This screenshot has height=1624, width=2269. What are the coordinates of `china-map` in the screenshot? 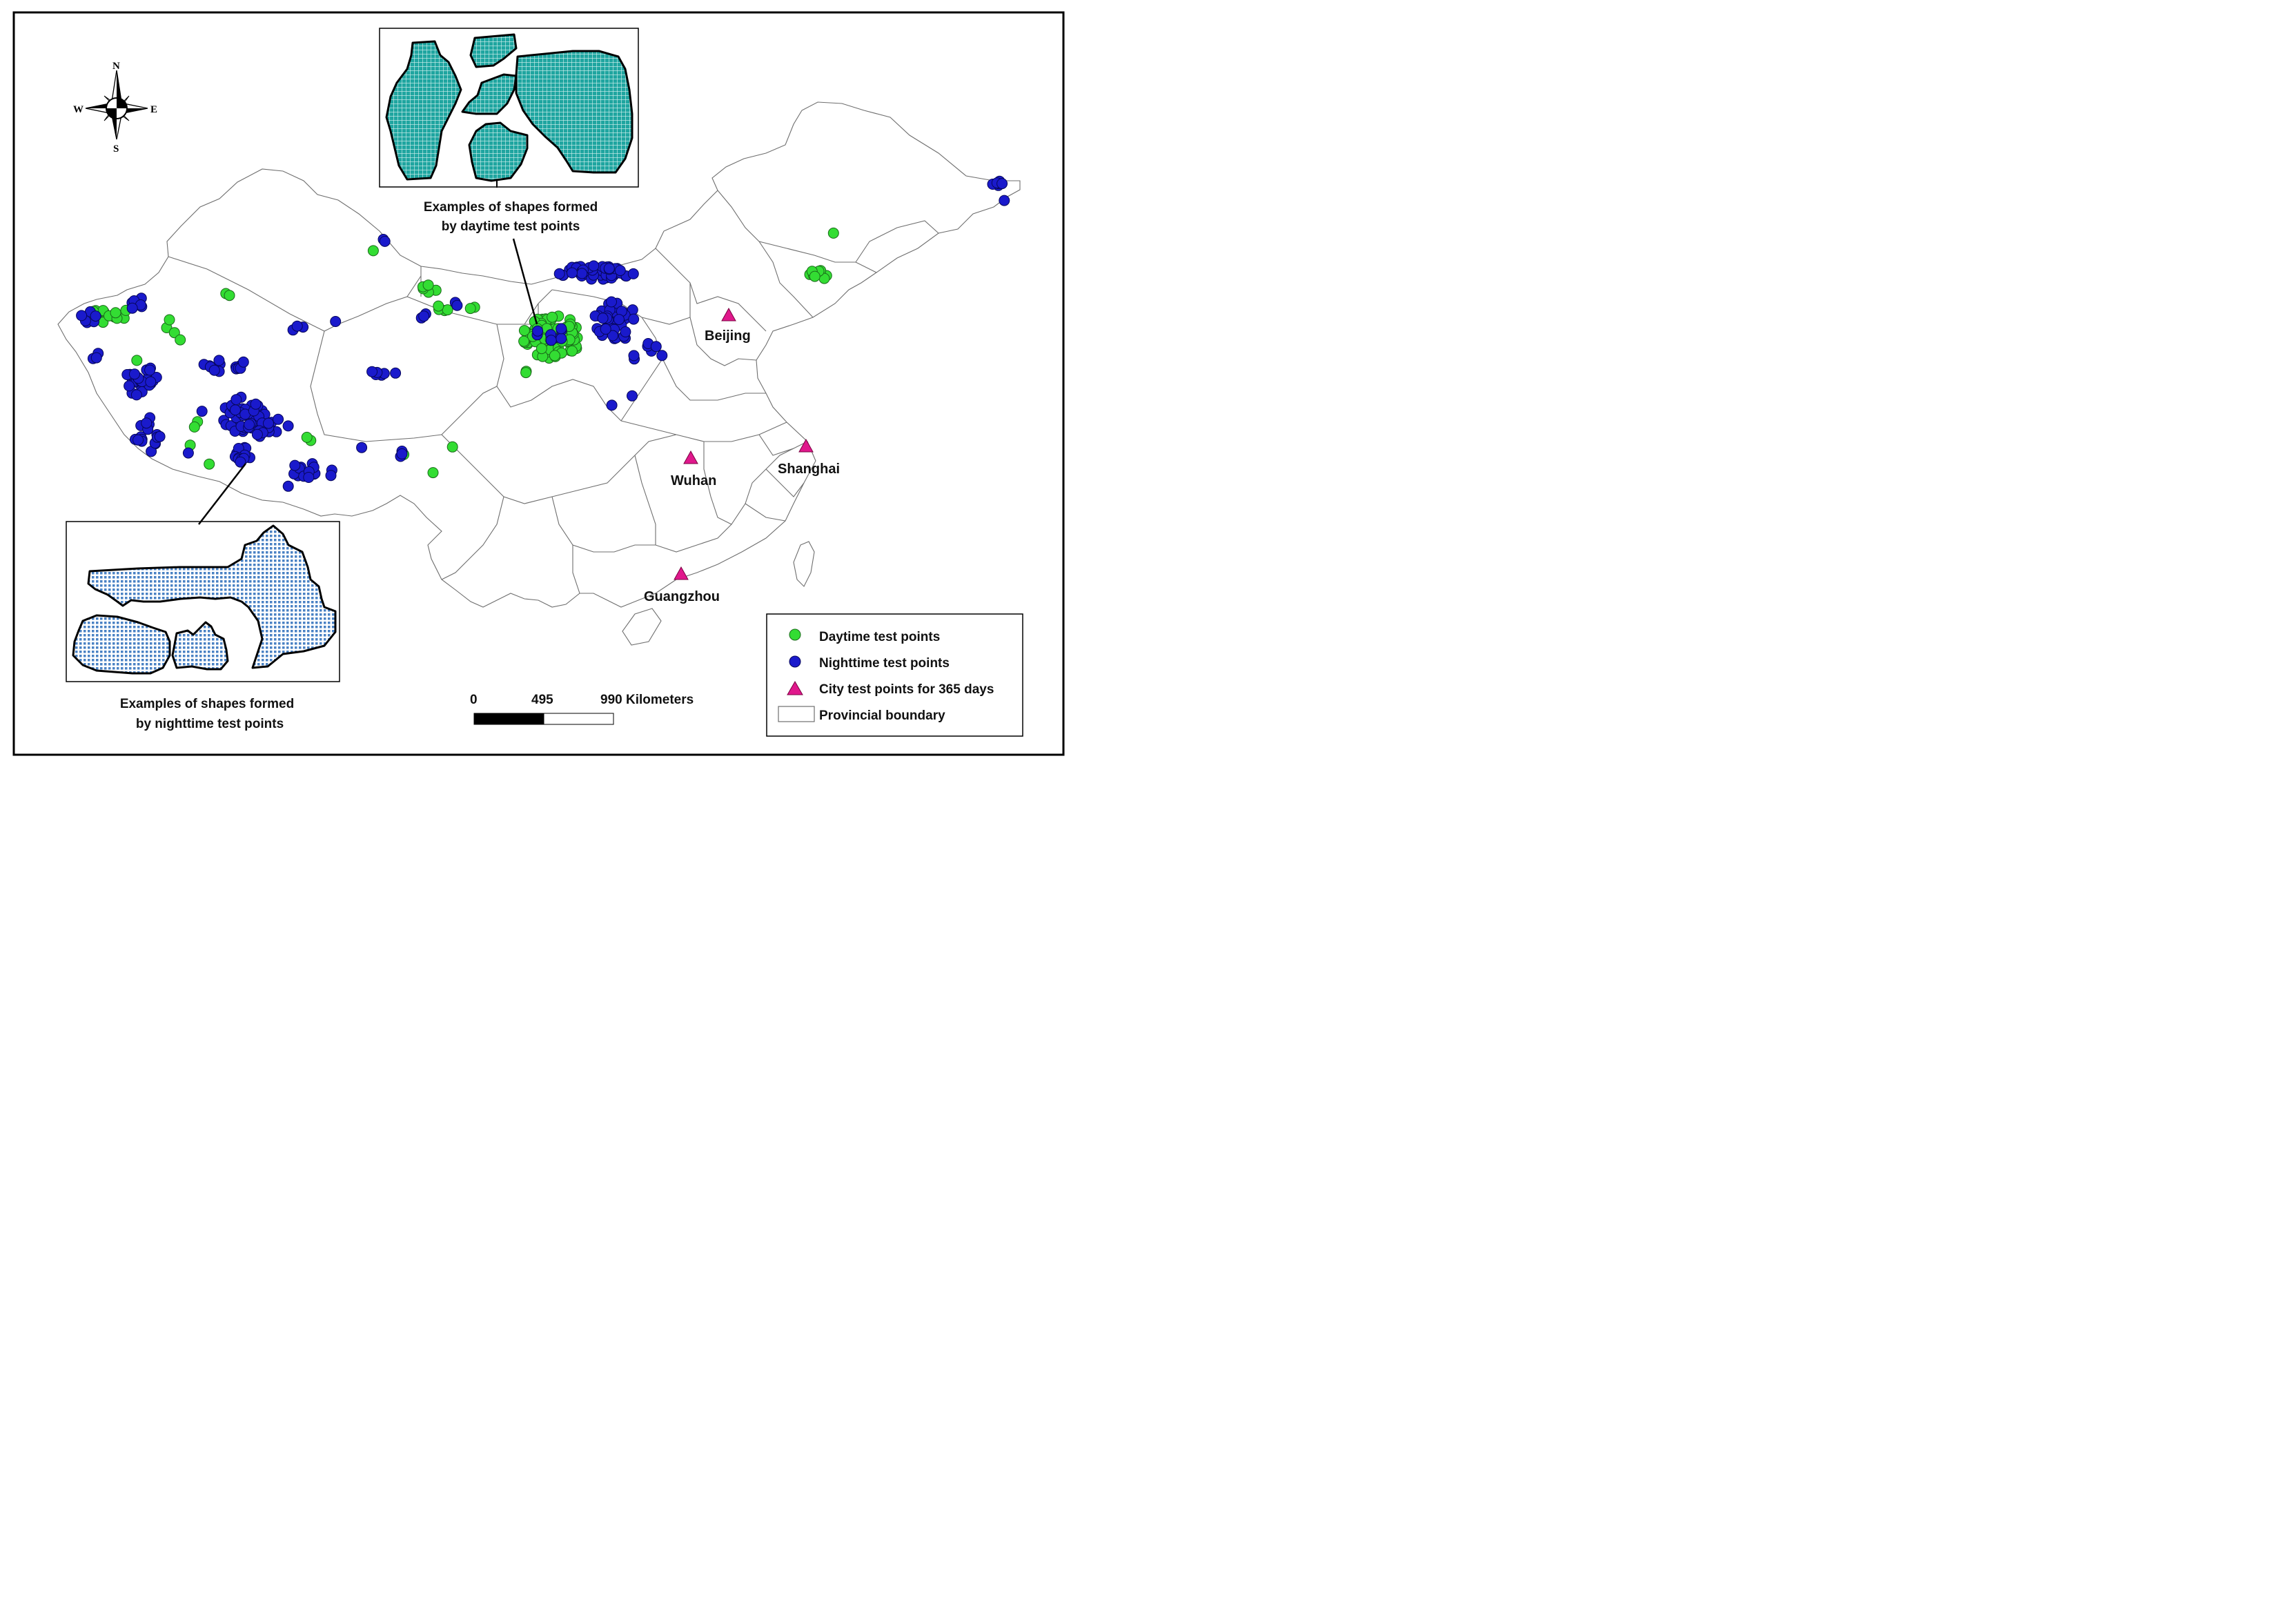 It's located at (539, 373).